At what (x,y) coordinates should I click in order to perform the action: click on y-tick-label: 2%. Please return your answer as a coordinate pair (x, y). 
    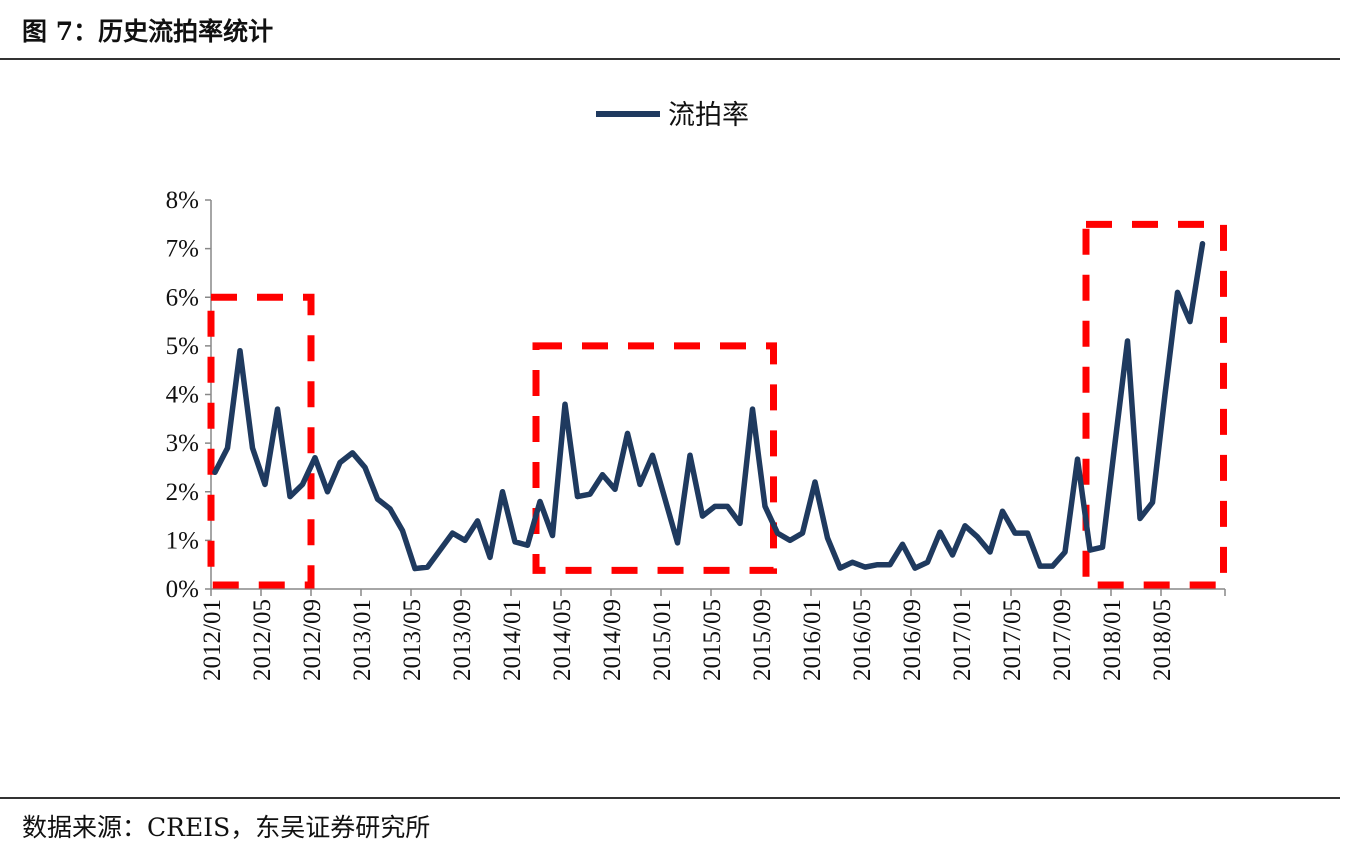
    Looking at the image, I should click on (182, 492).